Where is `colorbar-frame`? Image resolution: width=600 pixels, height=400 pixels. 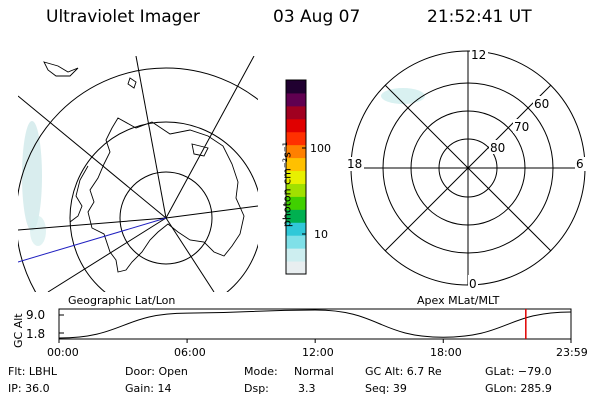
colorbar-frame is located at coordinates (296, 177).